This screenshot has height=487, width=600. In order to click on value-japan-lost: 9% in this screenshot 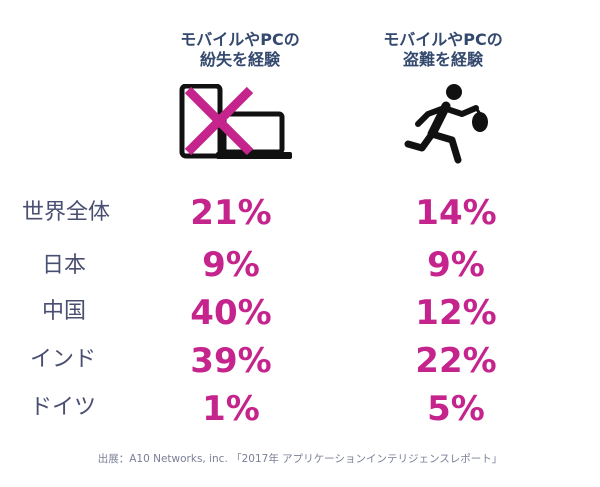, I will do `click(231, 265)`.